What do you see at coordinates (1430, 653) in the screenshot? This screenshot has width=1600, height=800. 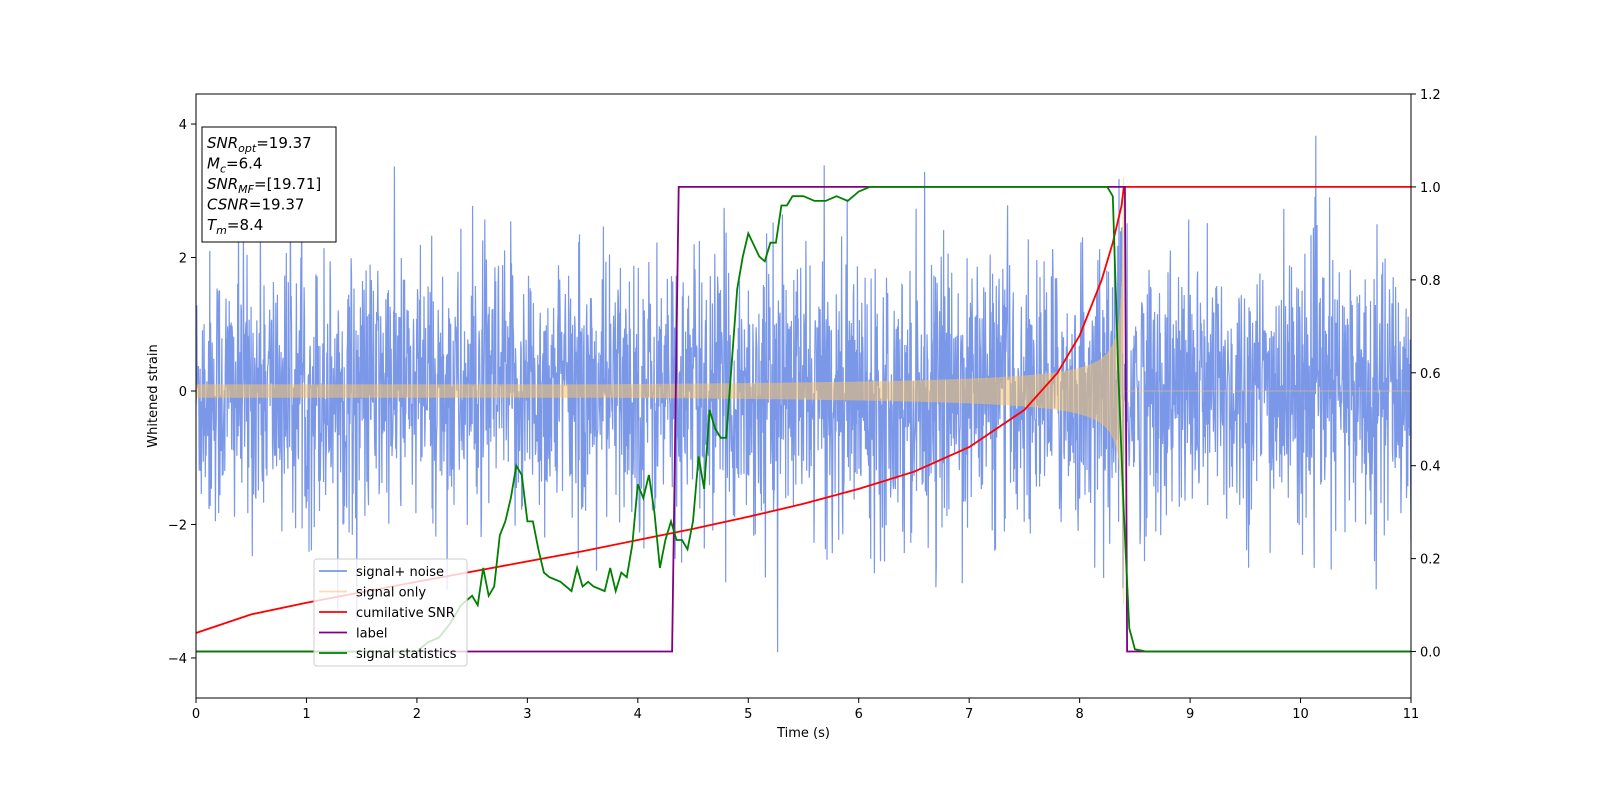 I see `y2-tick-label: 0.0` at bounding box center [1430, 653].